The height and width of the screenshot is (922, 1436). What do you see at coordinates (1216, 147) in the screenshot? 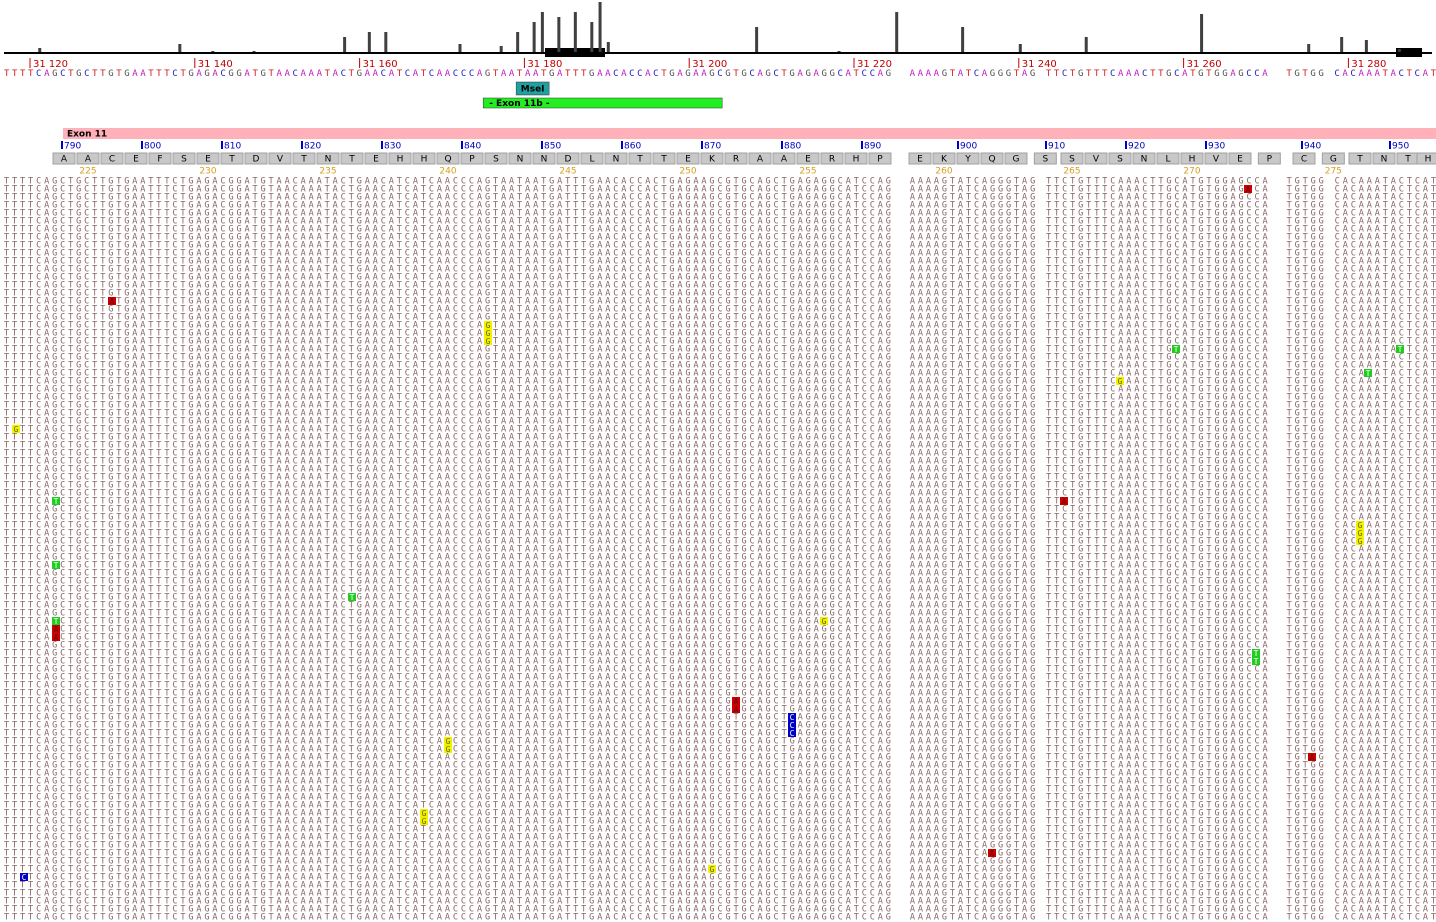
I see `cdna-label: 930` at bounding box center [1216, 147].